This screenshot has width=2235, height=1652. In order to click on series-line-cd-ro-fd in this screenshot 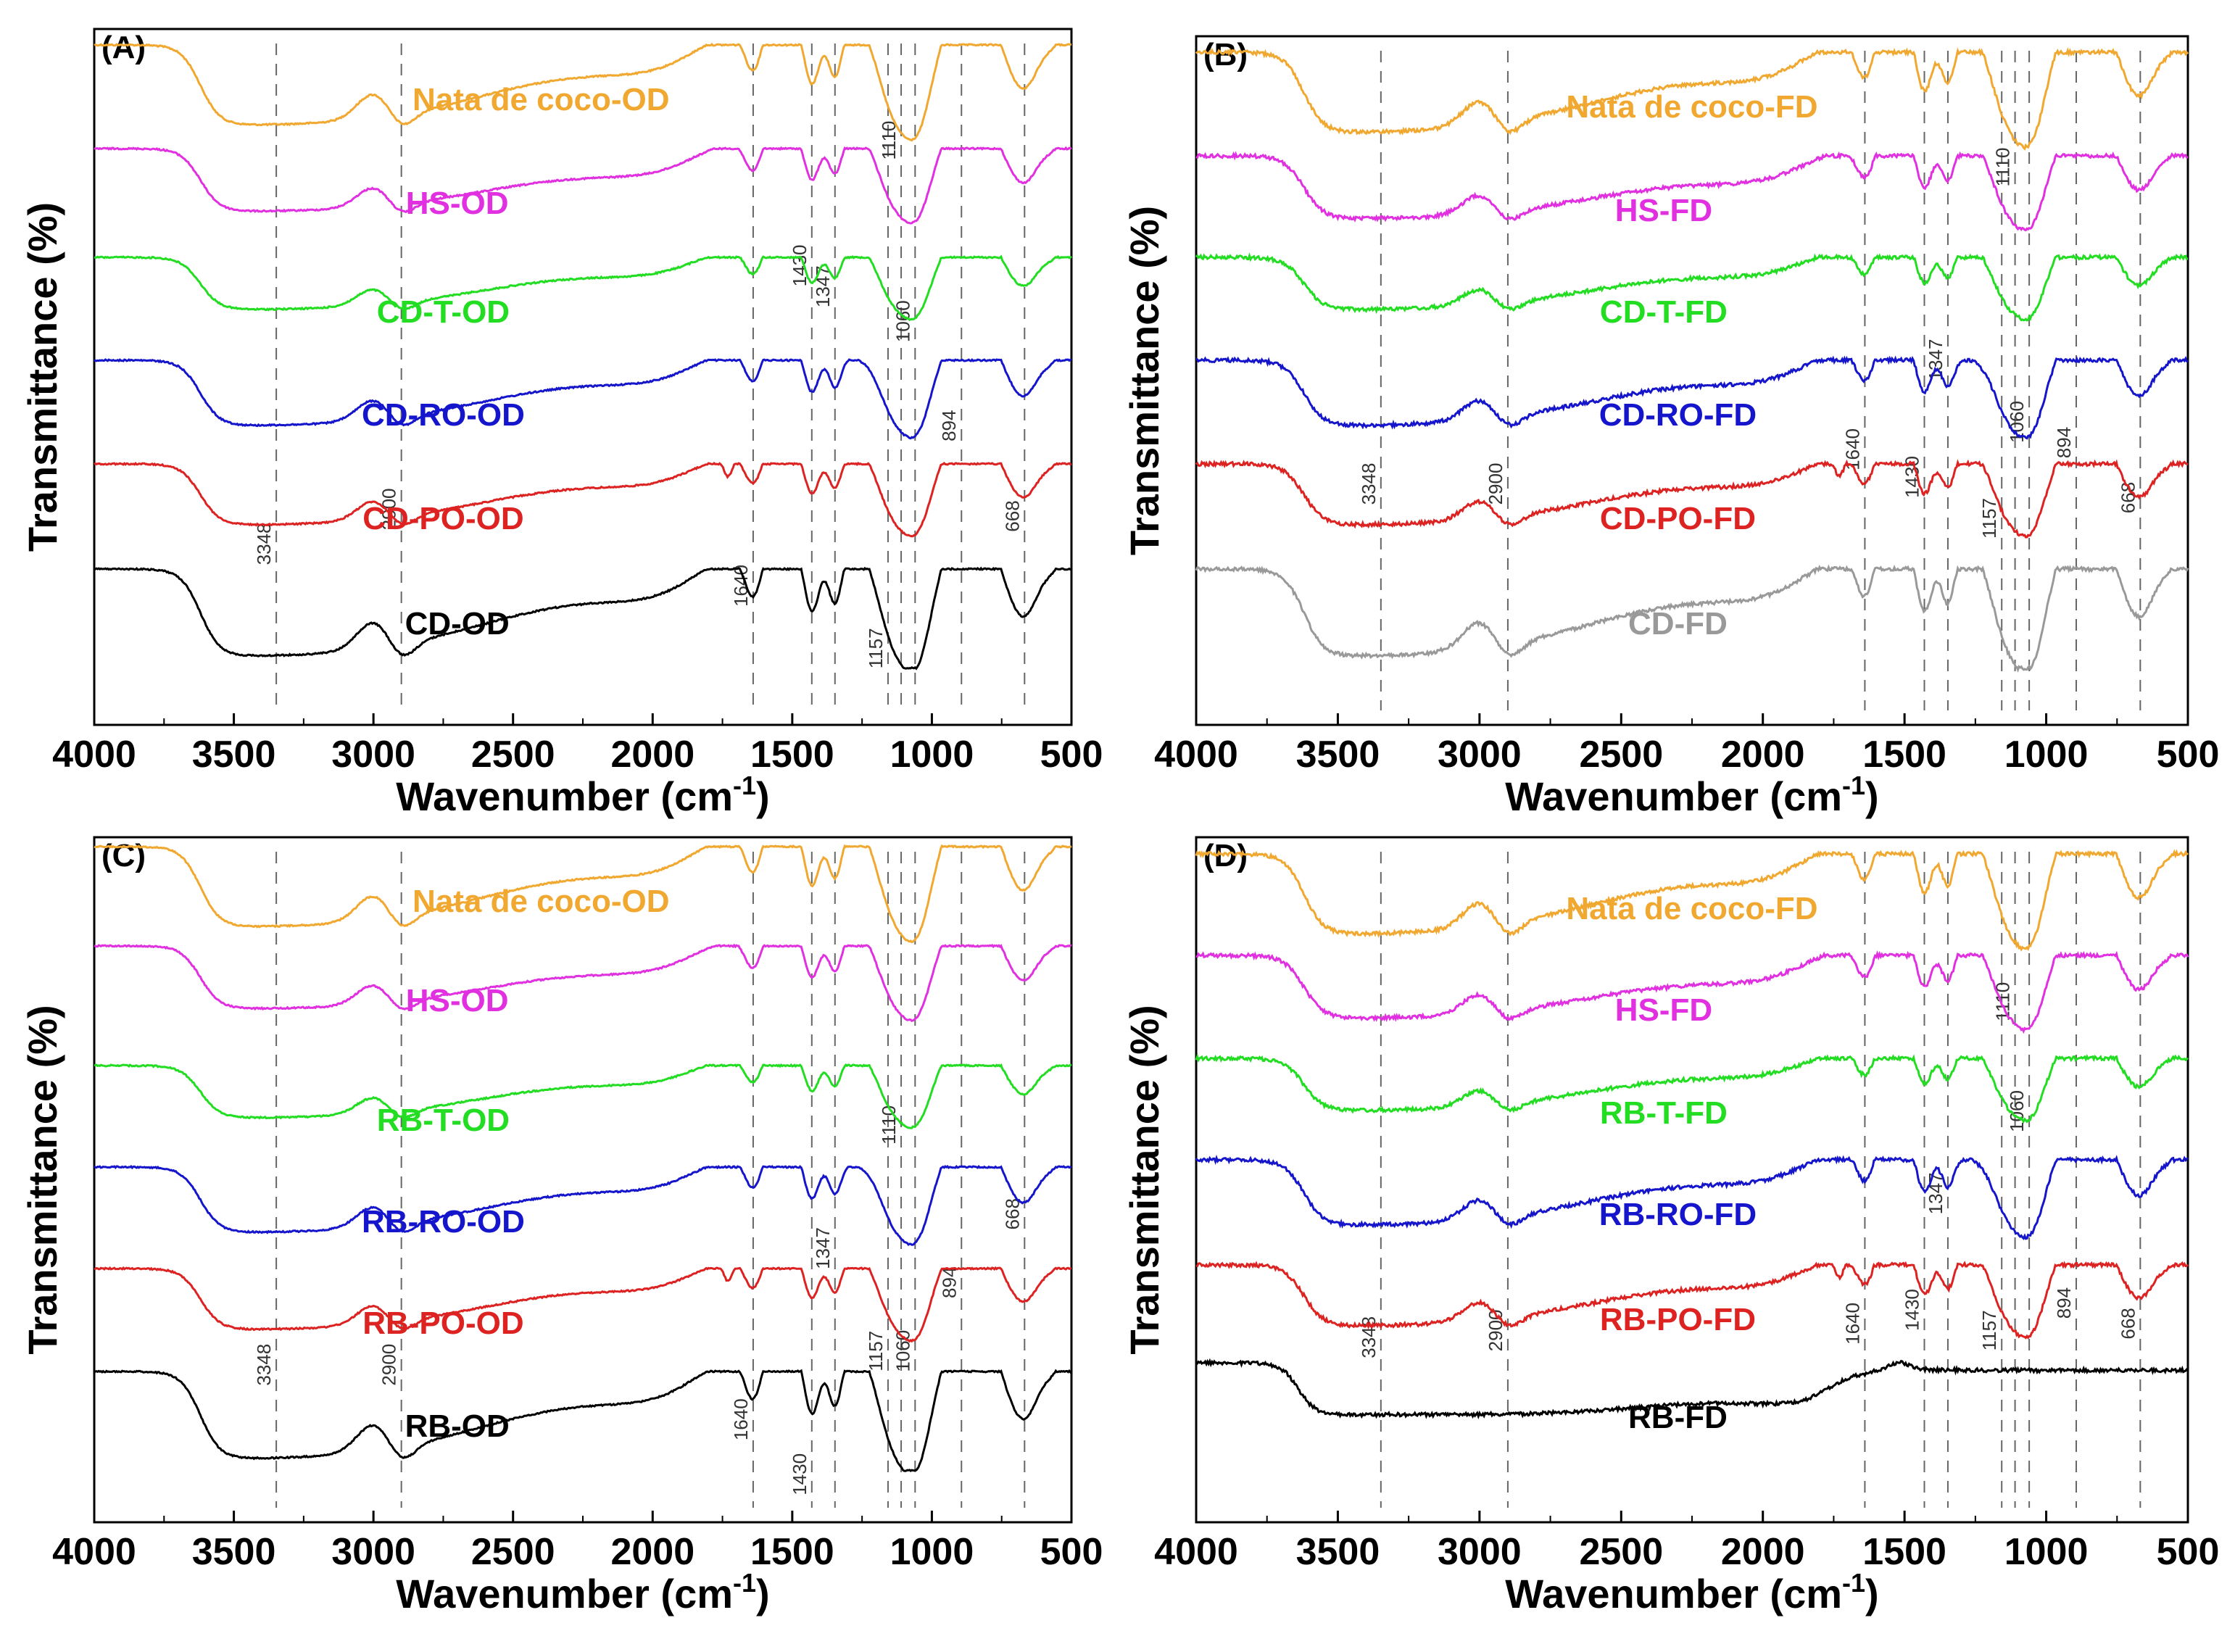, I will do `click(1692, 397)`.